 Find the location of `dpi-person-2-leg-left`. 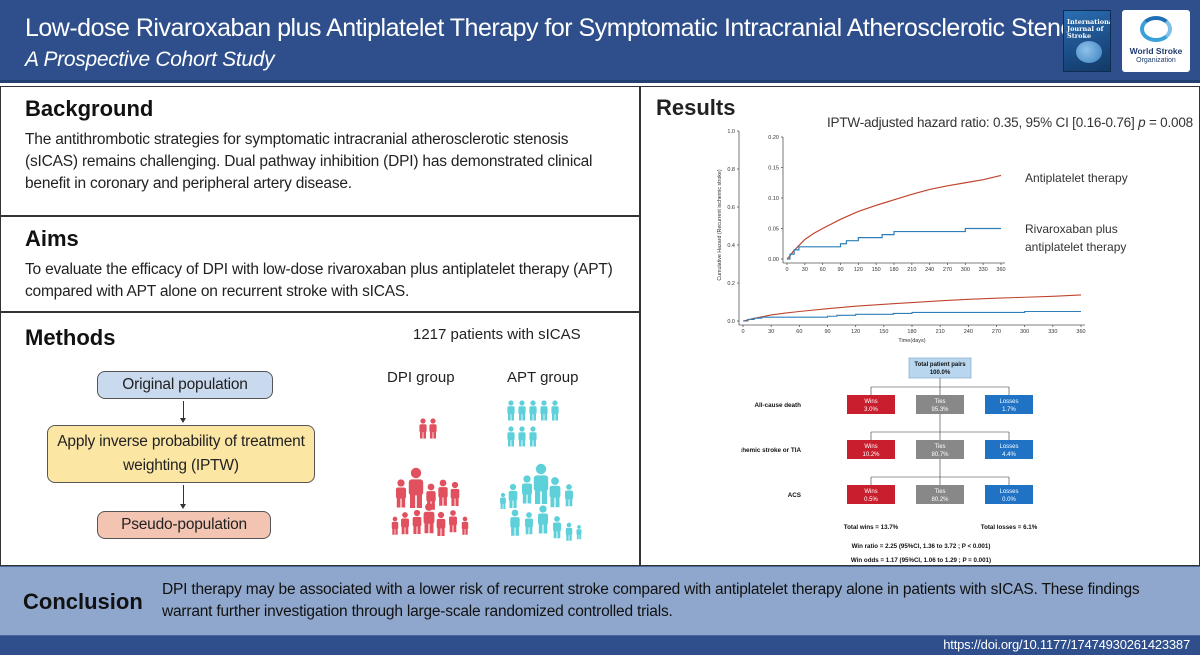

dpi-person-2-leg-left is located at coordinates (431, 435).